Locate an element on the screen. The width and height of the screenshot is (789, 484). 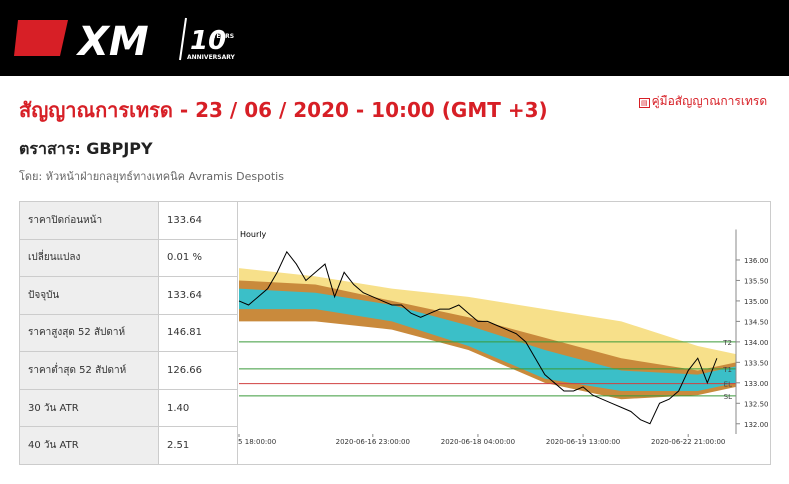
guide-link-text: คู่มือสัญญาณการเทรด is located at coordinates (709, 101).